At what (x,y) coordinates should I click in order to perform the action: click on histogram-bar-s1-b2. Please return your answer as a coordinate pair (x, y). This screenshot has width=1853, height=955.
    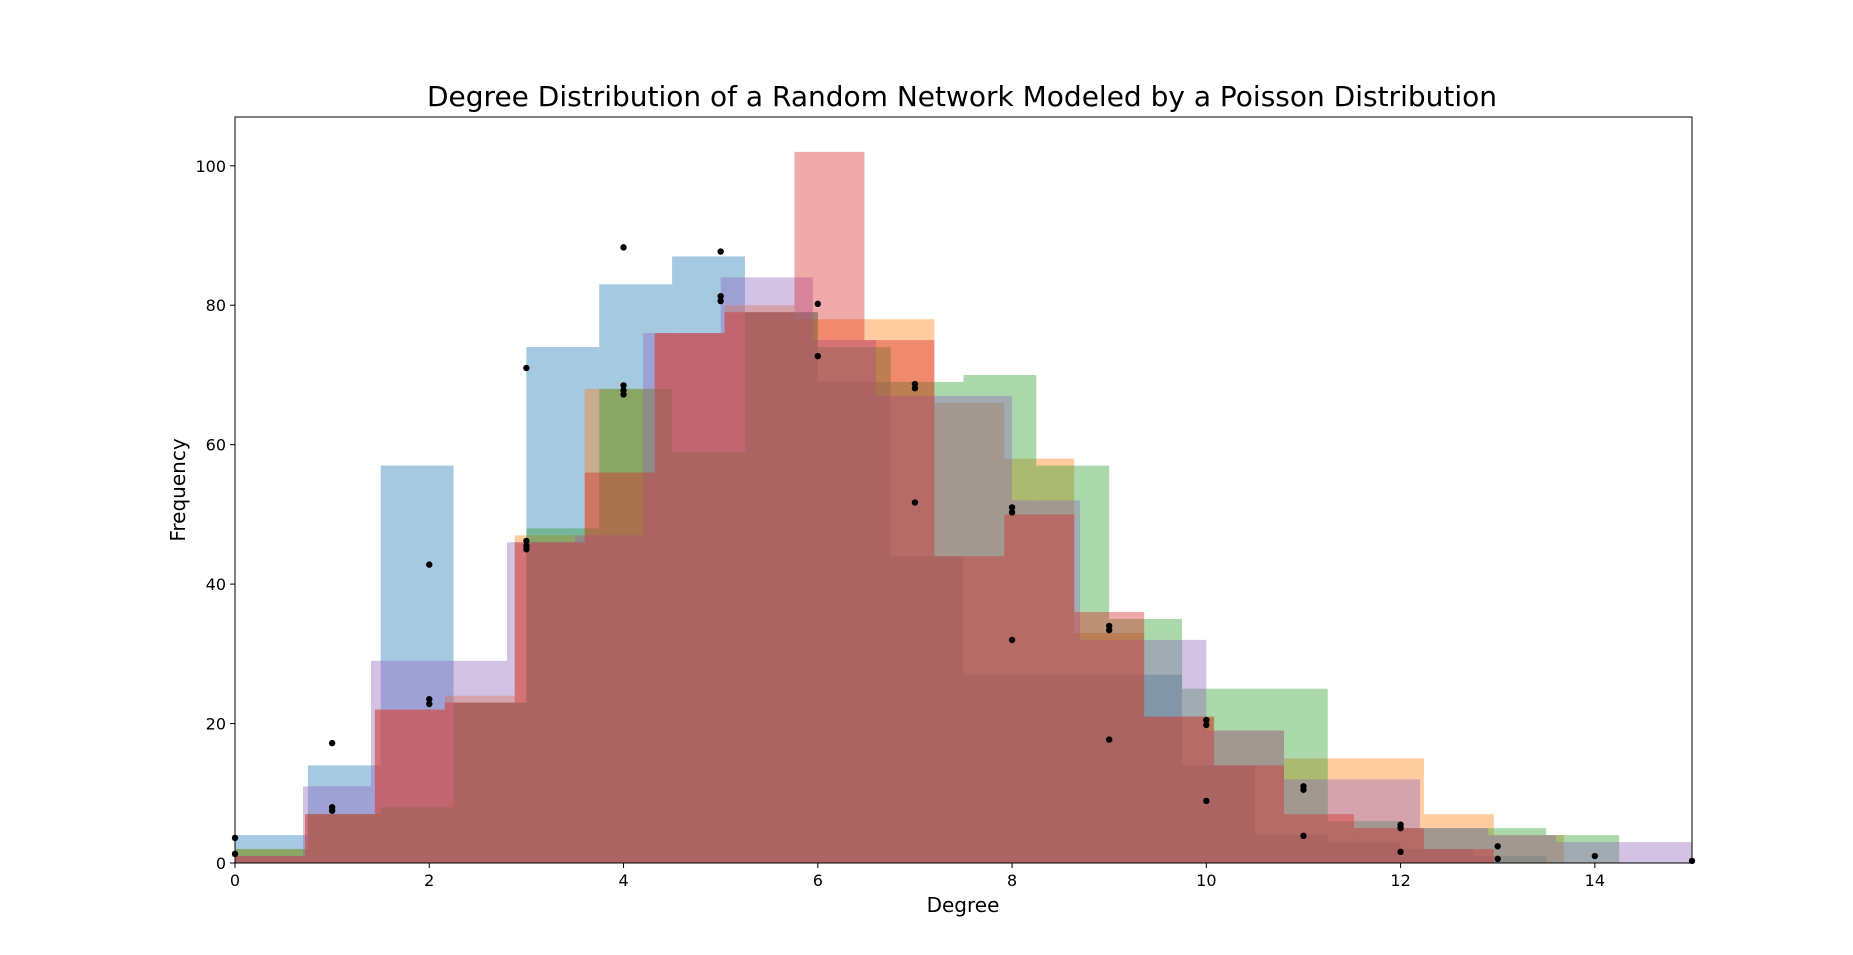
    Looking at the image, I should click on (409, 786).